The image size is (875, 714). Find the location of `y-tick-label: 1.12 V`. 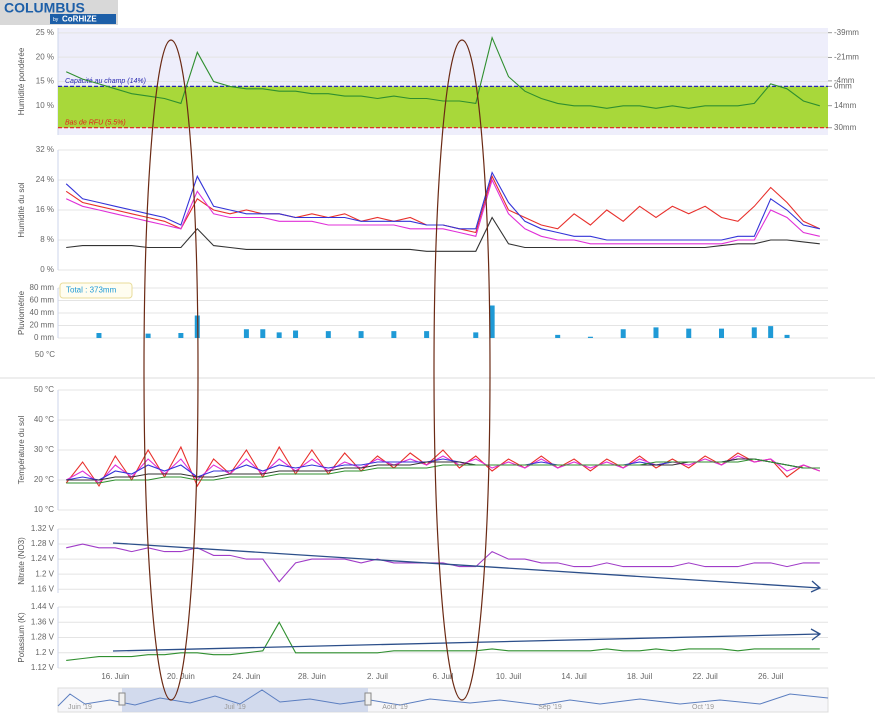

y-tick-label: 1.12 V is located at coordinates (43, 667).